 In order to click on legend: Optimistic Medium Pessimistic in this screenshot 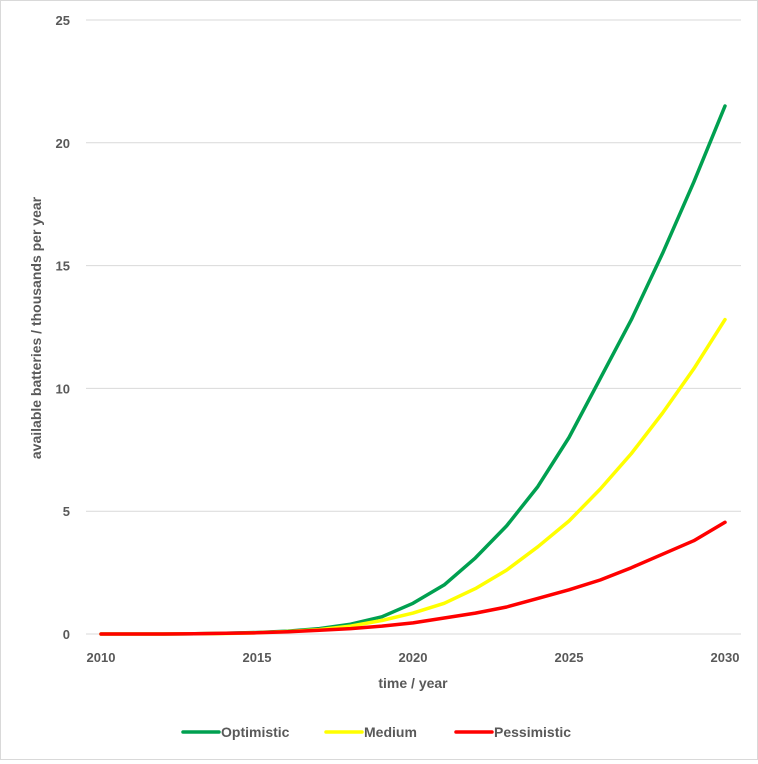, I will do `click(376, 732)`.